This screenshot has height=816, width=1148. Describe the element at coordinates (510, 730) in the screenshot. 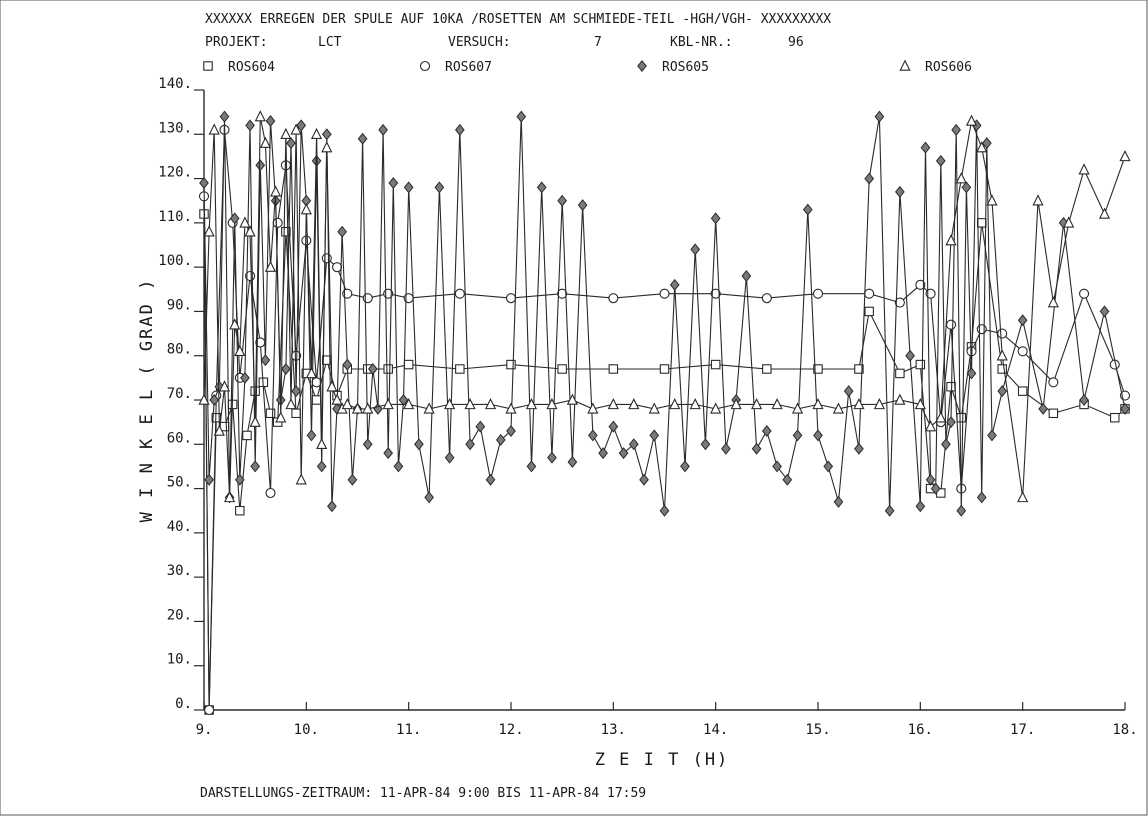

I see `x-tick-label: 12.` at that location.